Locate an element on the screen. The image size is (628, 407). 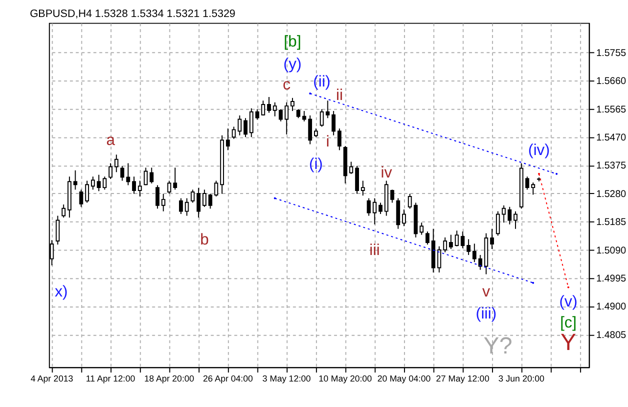
y-tick-label: 1.5660 is located at coordinates (611, 82).